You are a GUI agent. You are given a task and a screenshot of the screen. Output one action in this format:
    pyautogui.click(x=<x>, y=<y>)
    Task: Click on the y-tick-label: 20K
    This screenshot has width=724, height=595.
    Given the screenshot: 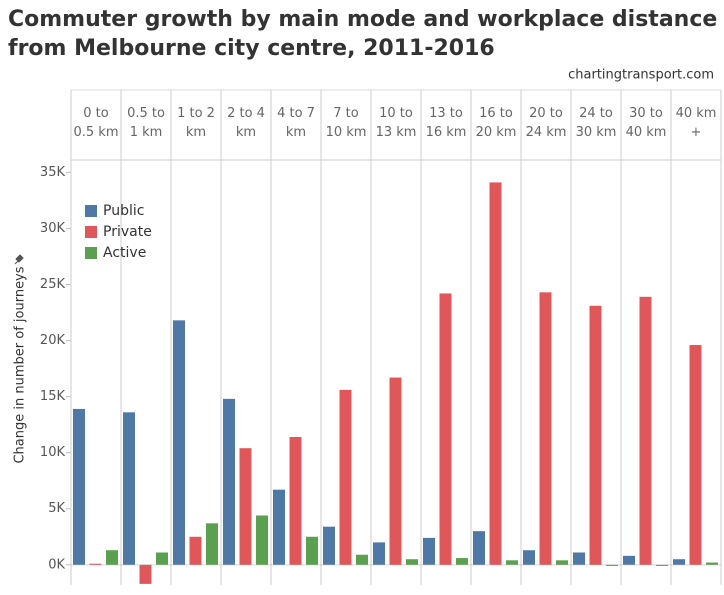 What is the action you would take?
    pyautogui.click(x=53, y=340)
    